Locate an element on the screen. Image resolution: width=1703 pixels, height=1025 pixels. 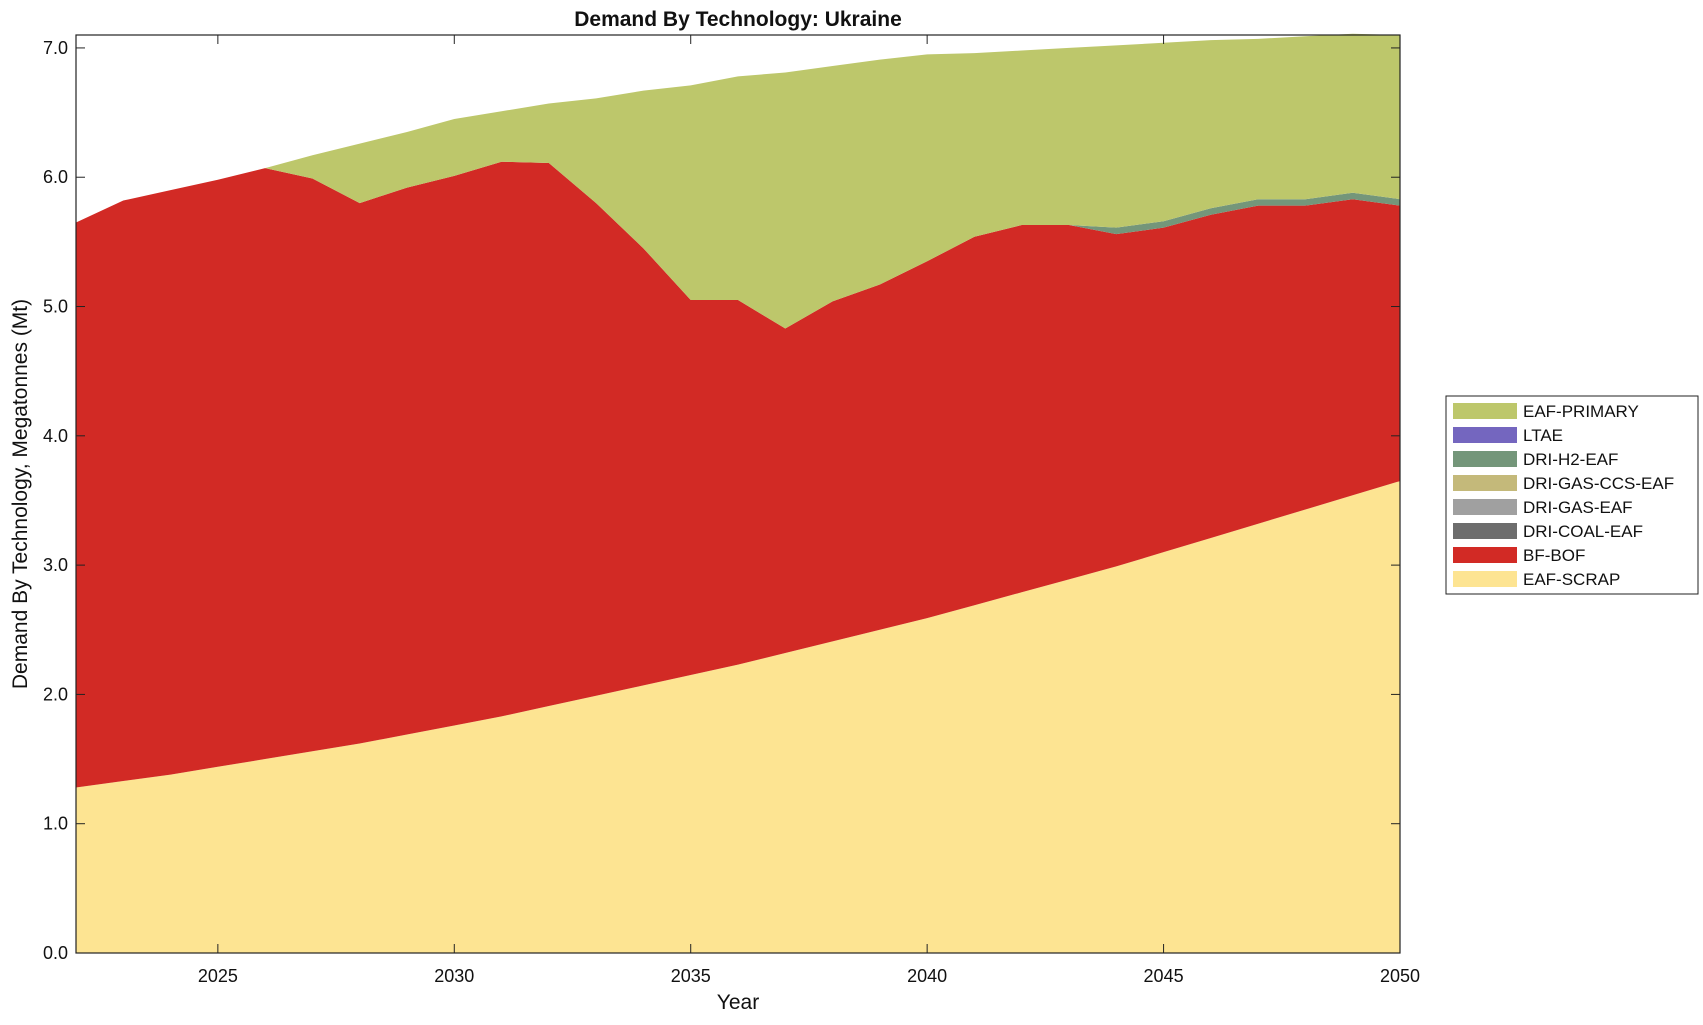
x-axis-label: Year is located at coordinates (738, 1002).